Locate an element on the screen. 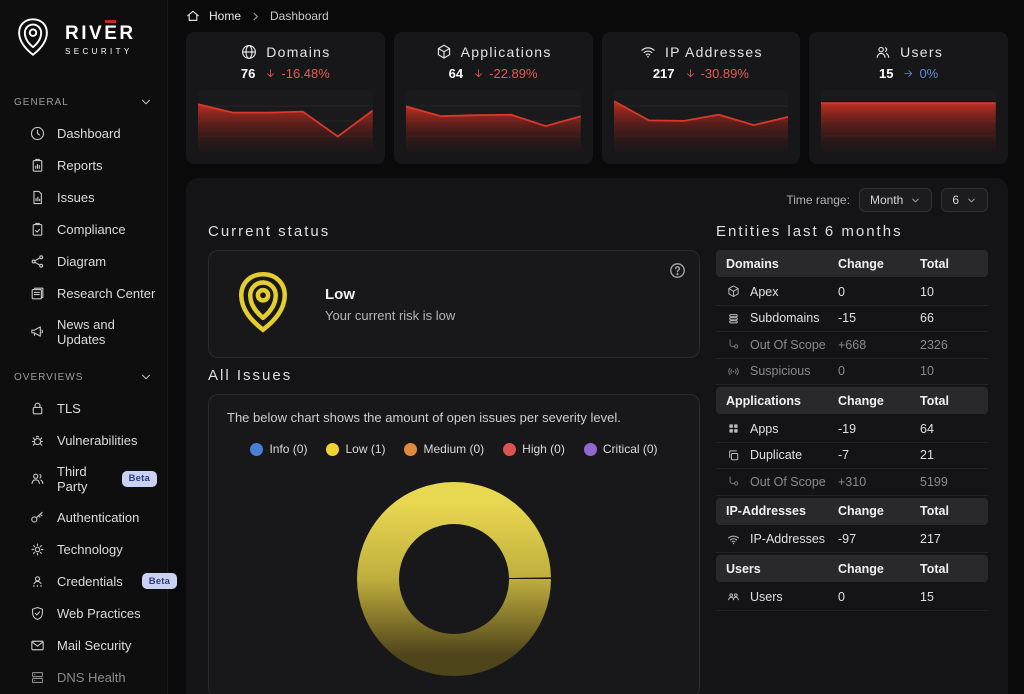  table-row-domains-out-of-scope: Out Of Scope +668 2326 is located at coordinates (852, 345).